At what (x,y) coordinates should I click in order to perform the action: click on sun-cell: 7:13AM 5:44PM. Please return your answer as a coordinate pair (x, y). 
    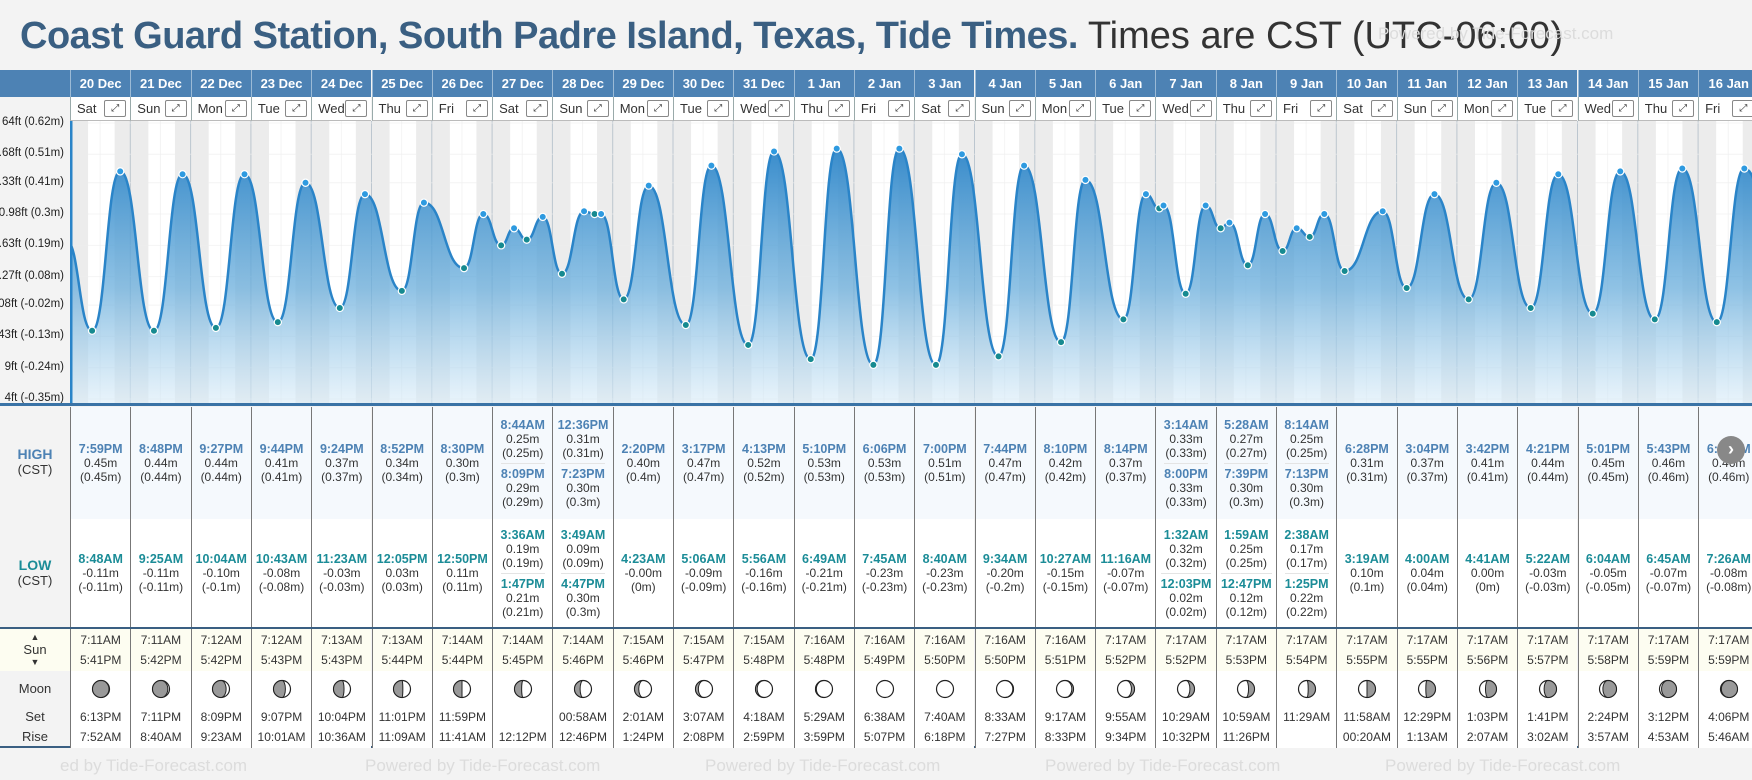
    Looking at the image, I should click on (401, 650).